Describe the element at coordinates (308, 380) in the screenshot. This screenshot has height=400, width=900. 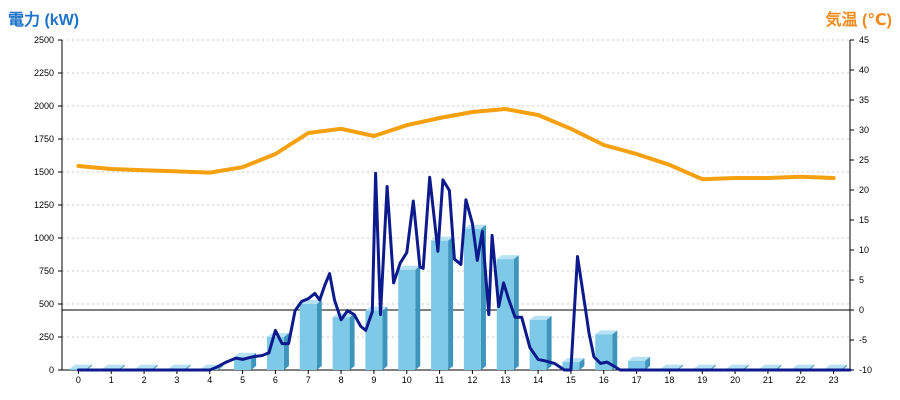
I see `x-tick-label: 7` at that location.